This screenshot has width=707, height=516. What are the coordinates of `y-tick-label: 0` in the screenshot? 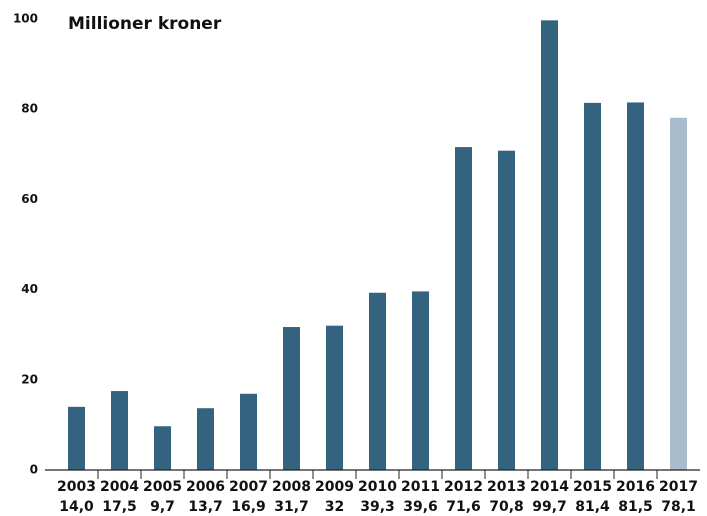 It's located at (34, 470).